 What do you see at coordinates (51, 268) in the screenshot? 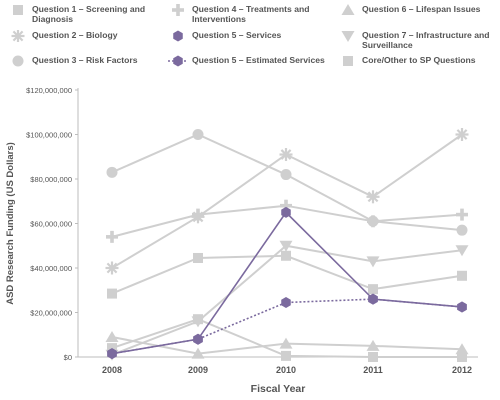
I see `y-tick-label: $40,000,000` at bounding box center [51, 268].